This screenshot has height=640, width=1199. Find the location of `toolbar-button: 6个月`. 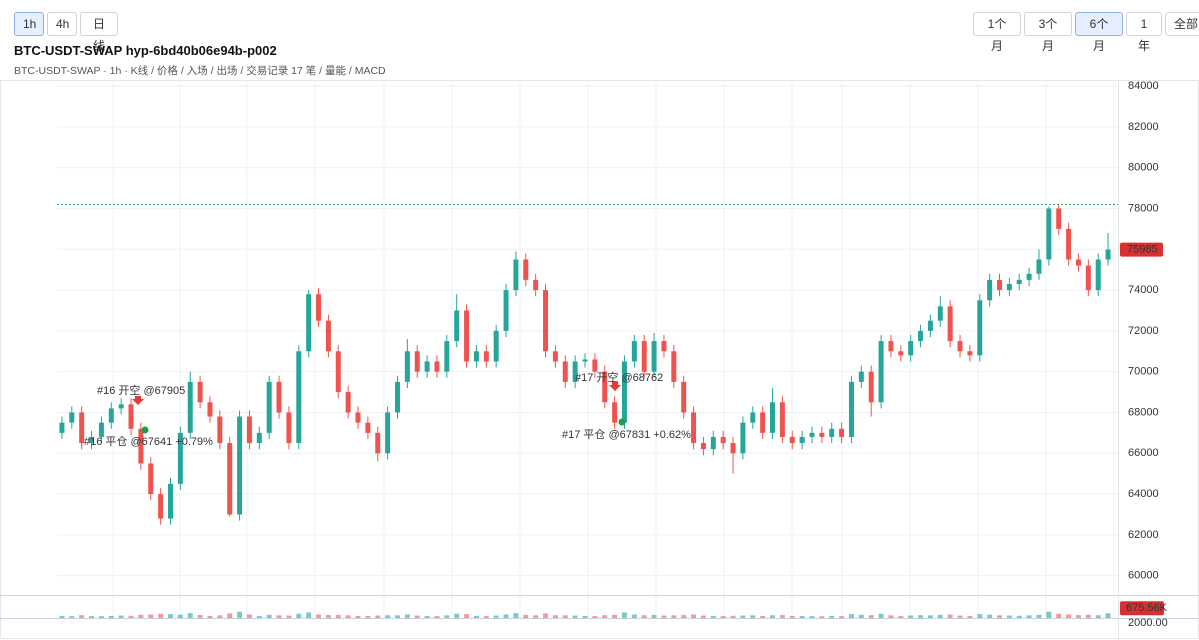

toolbar-button: 6个月 is located at coordinates (1099, 32).